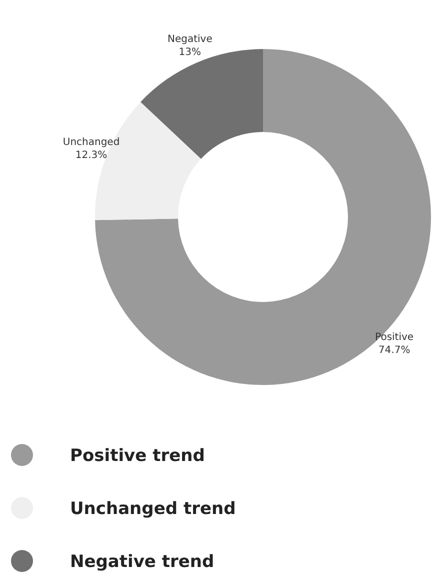  Describe the element at coordinates (394, 337) in the screenshot. I see `text: Positive` at that location.